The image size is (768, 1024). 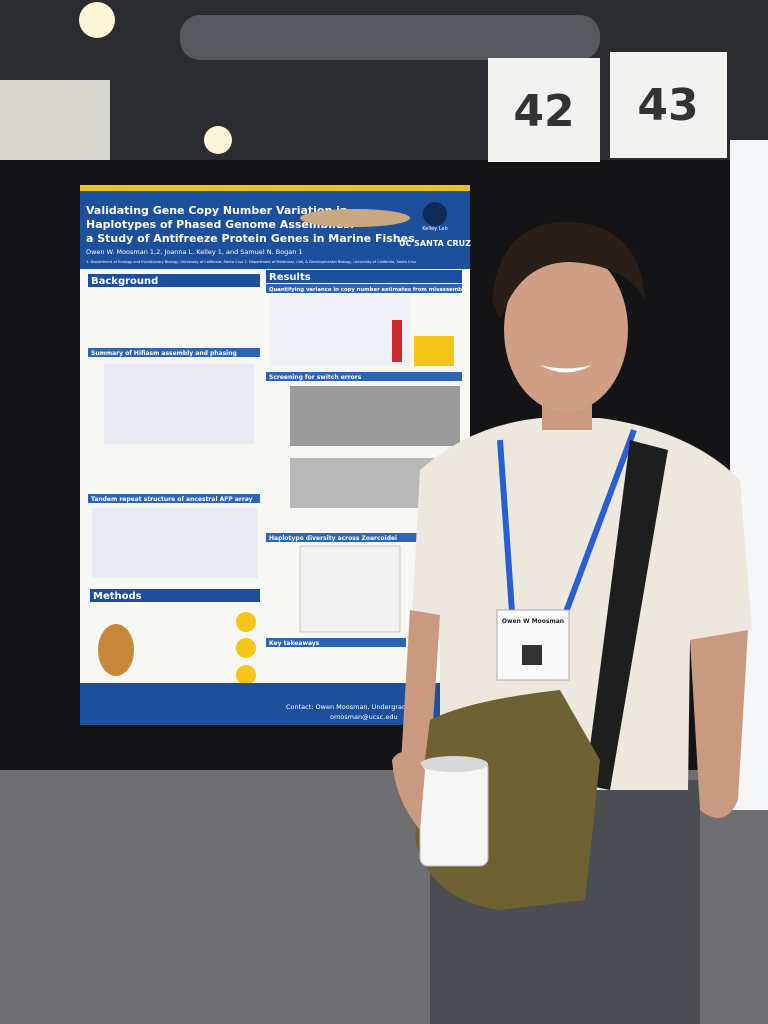 What do you see at coordinates (275, 188) in the screenshot?
I see `poster-stripe` at bounding box center [275, 188].